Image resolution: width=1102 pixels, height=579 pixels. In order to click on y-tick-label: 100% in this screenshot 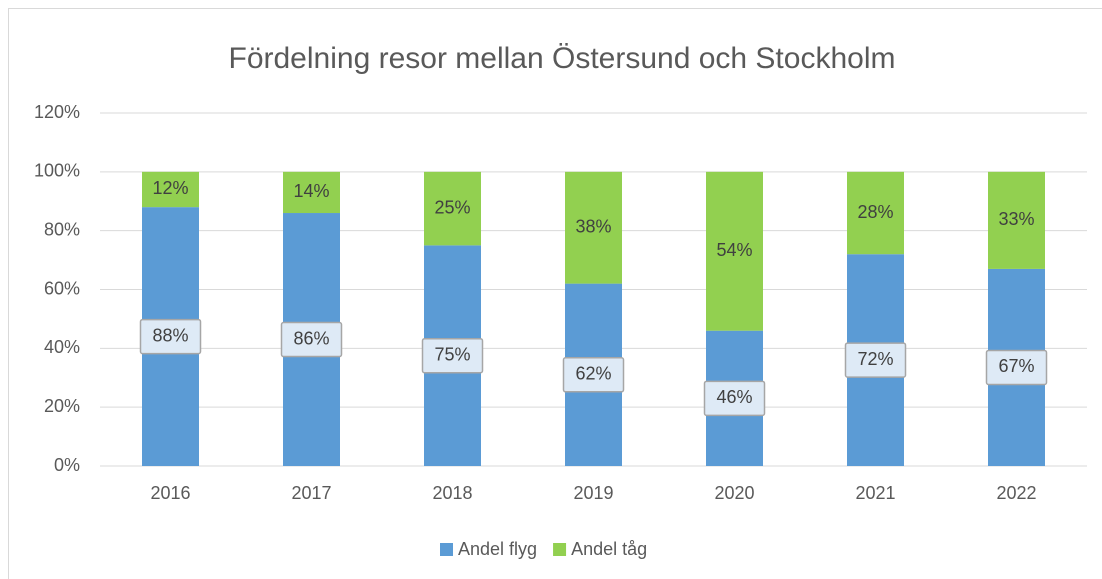, I will do `click(57, 171)`.